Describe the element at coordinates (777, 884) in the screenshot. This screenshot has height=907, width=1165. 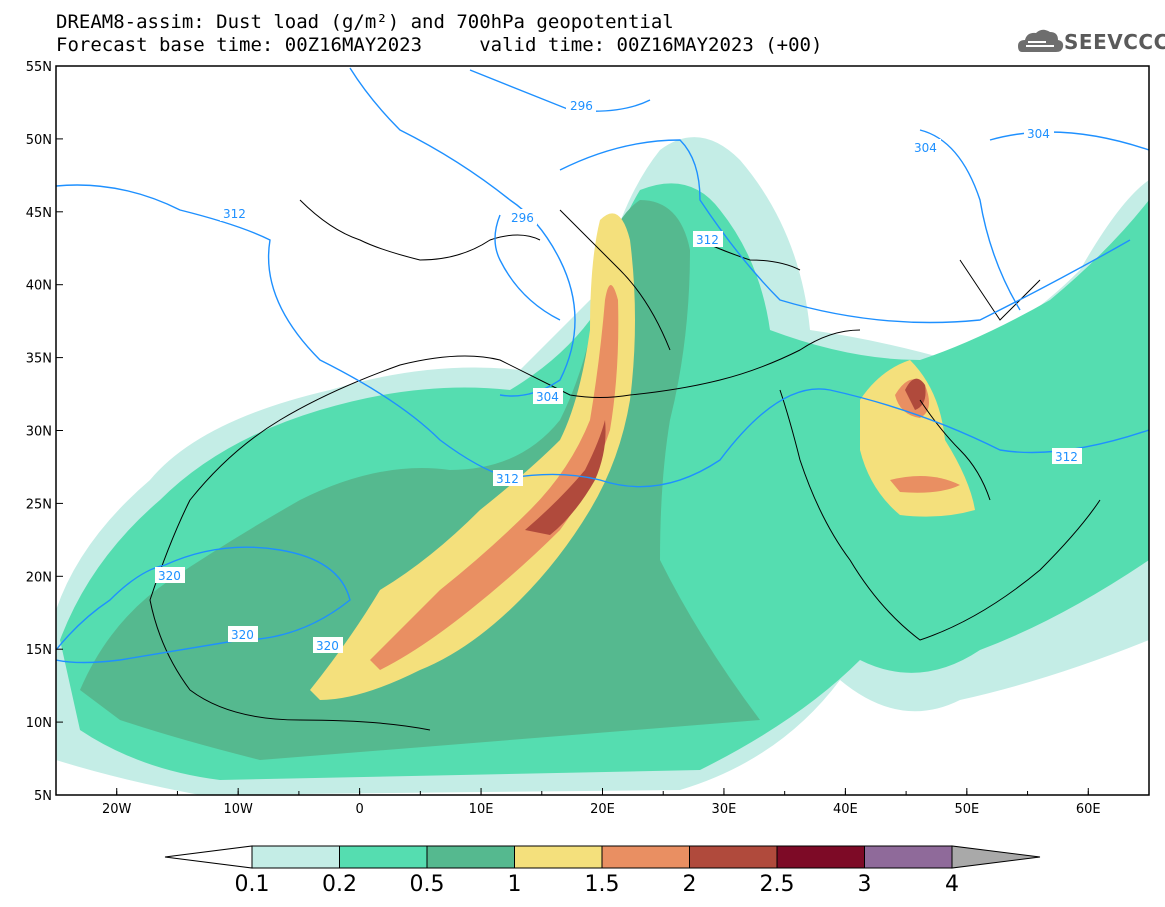
I see `colorbar-label: 2.5` at that location.